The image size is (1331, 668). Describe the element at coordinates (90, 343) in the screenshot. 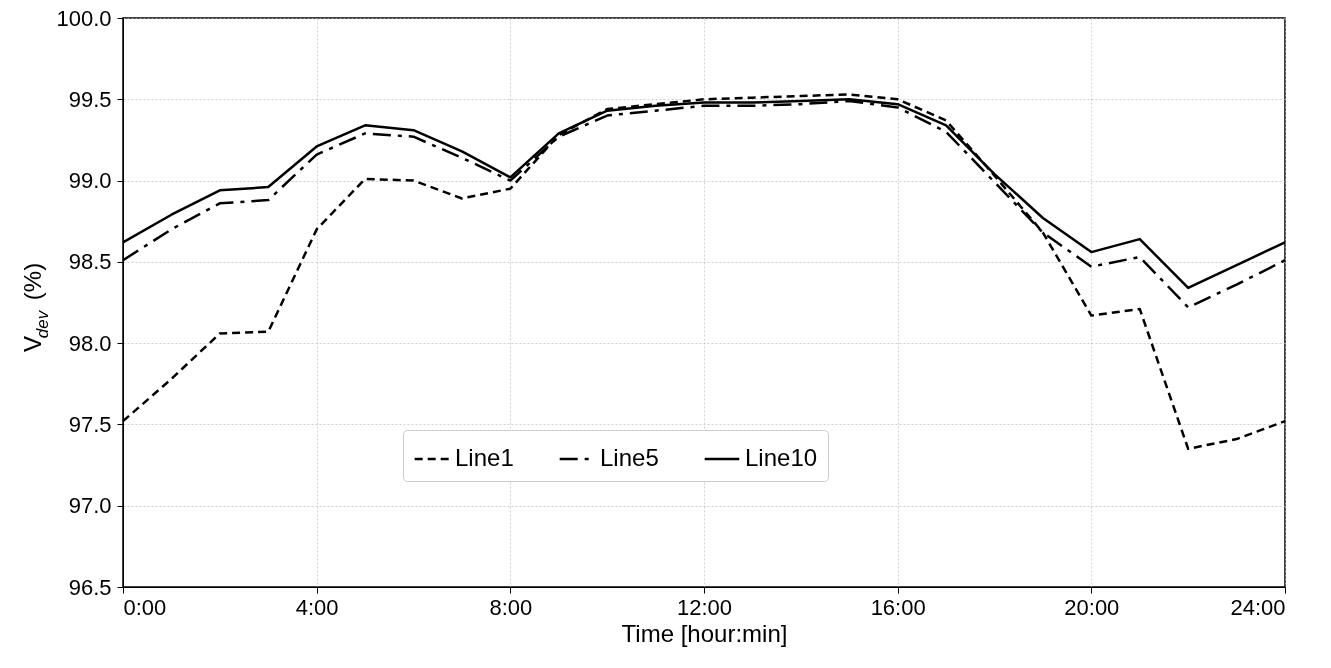

I see `y-tick-label: 98.0` at that location.